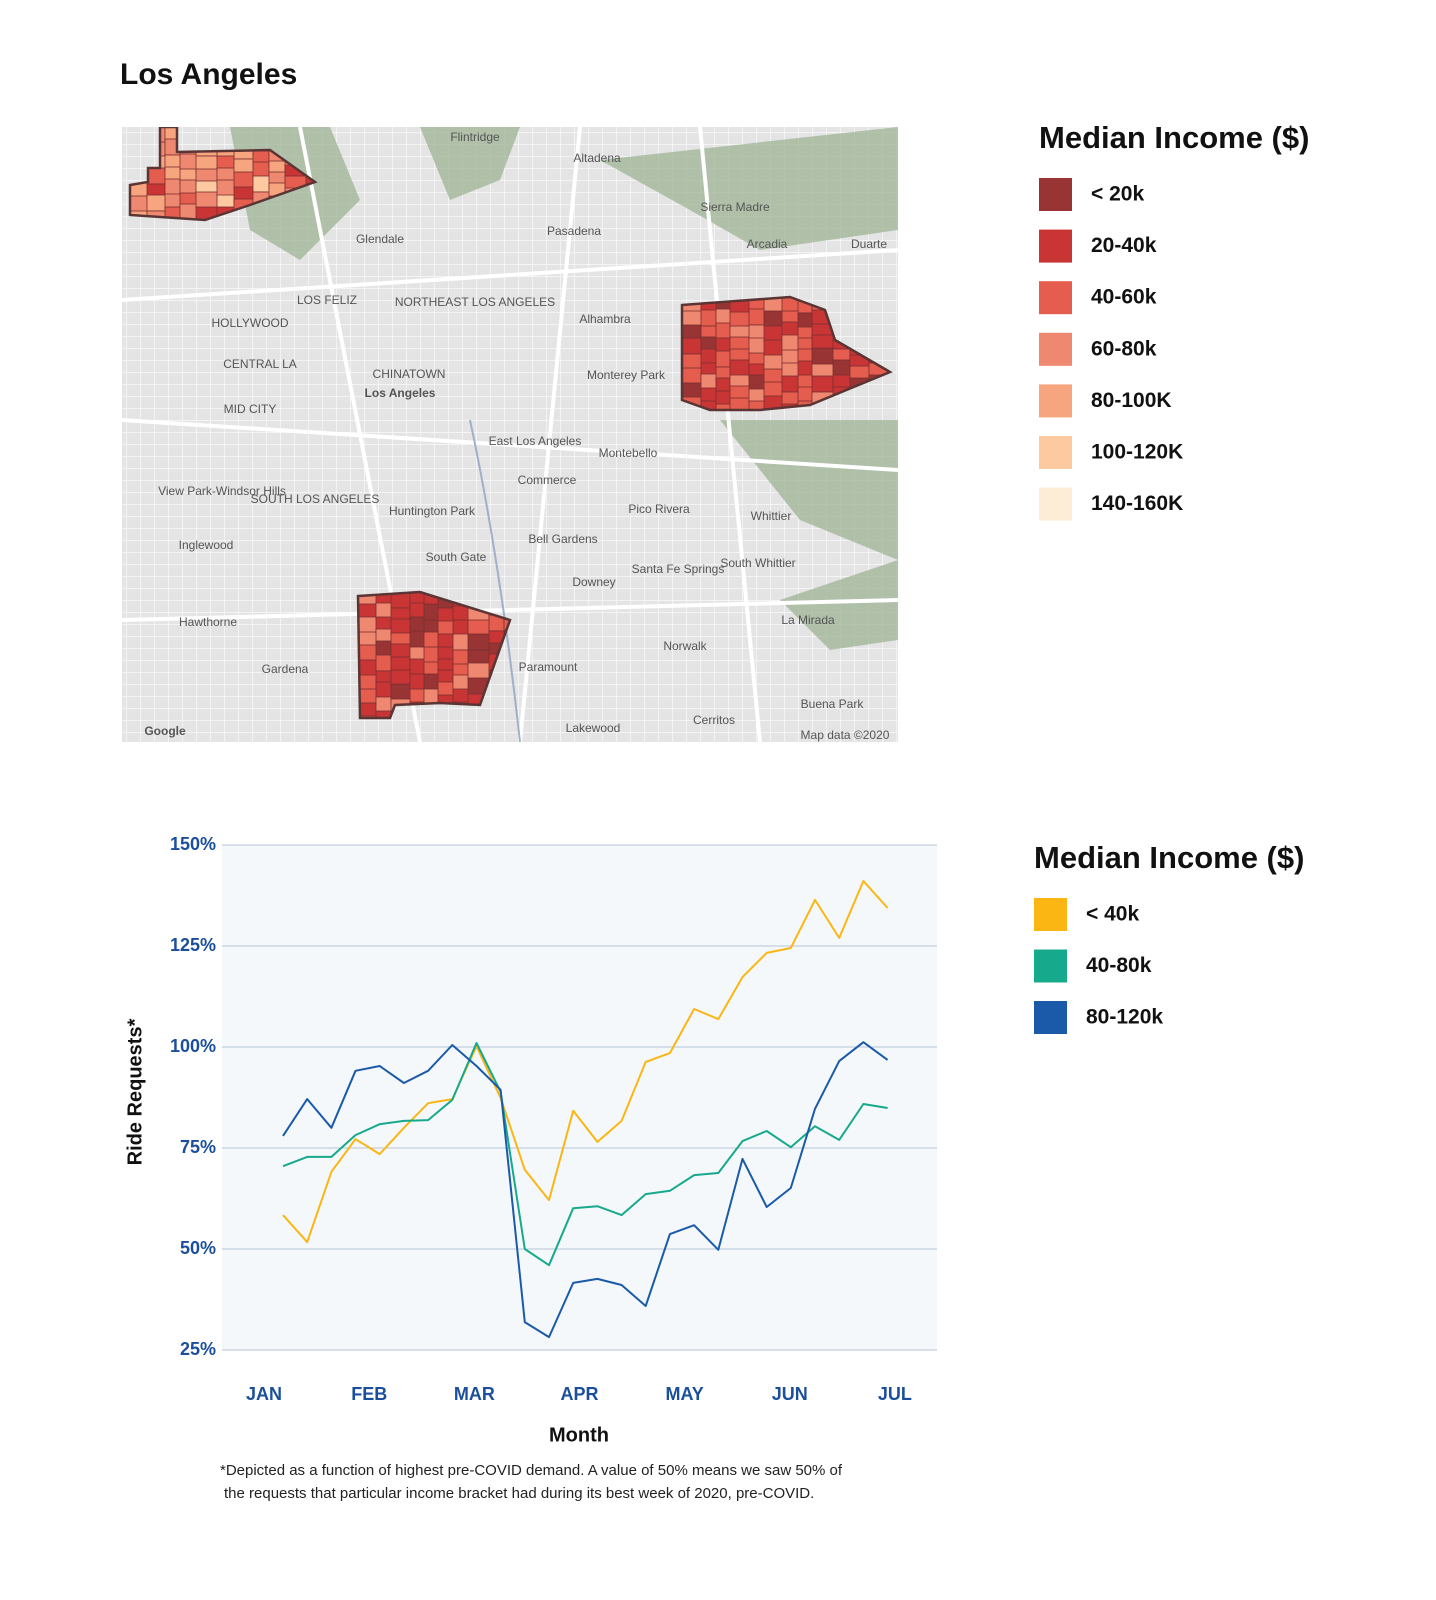 This screenshot has height=1600, width=1436. Describe the element at coordinates (474, 1394) in the screenshot. I see `x-tick-label: MAR` at that location.